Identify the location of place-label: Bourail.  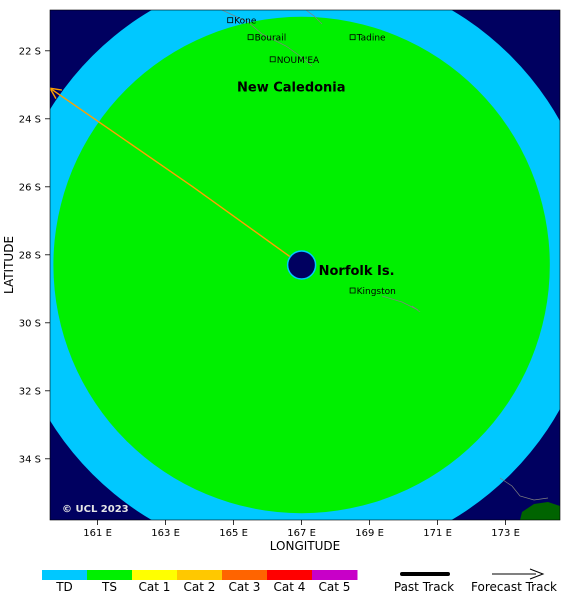
(271, 39).